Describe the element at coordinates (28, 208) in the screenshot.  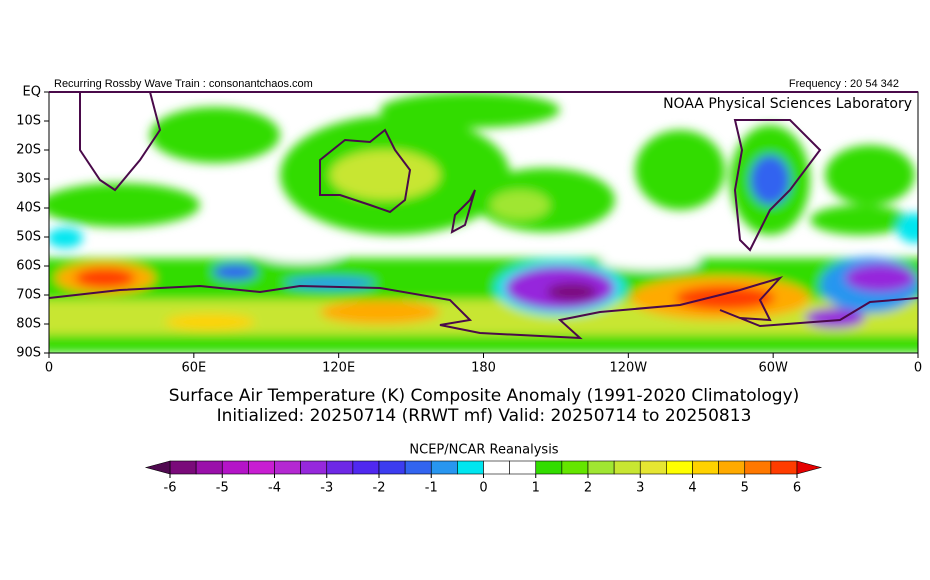
I see `y-tick-label: 40S` at that location.